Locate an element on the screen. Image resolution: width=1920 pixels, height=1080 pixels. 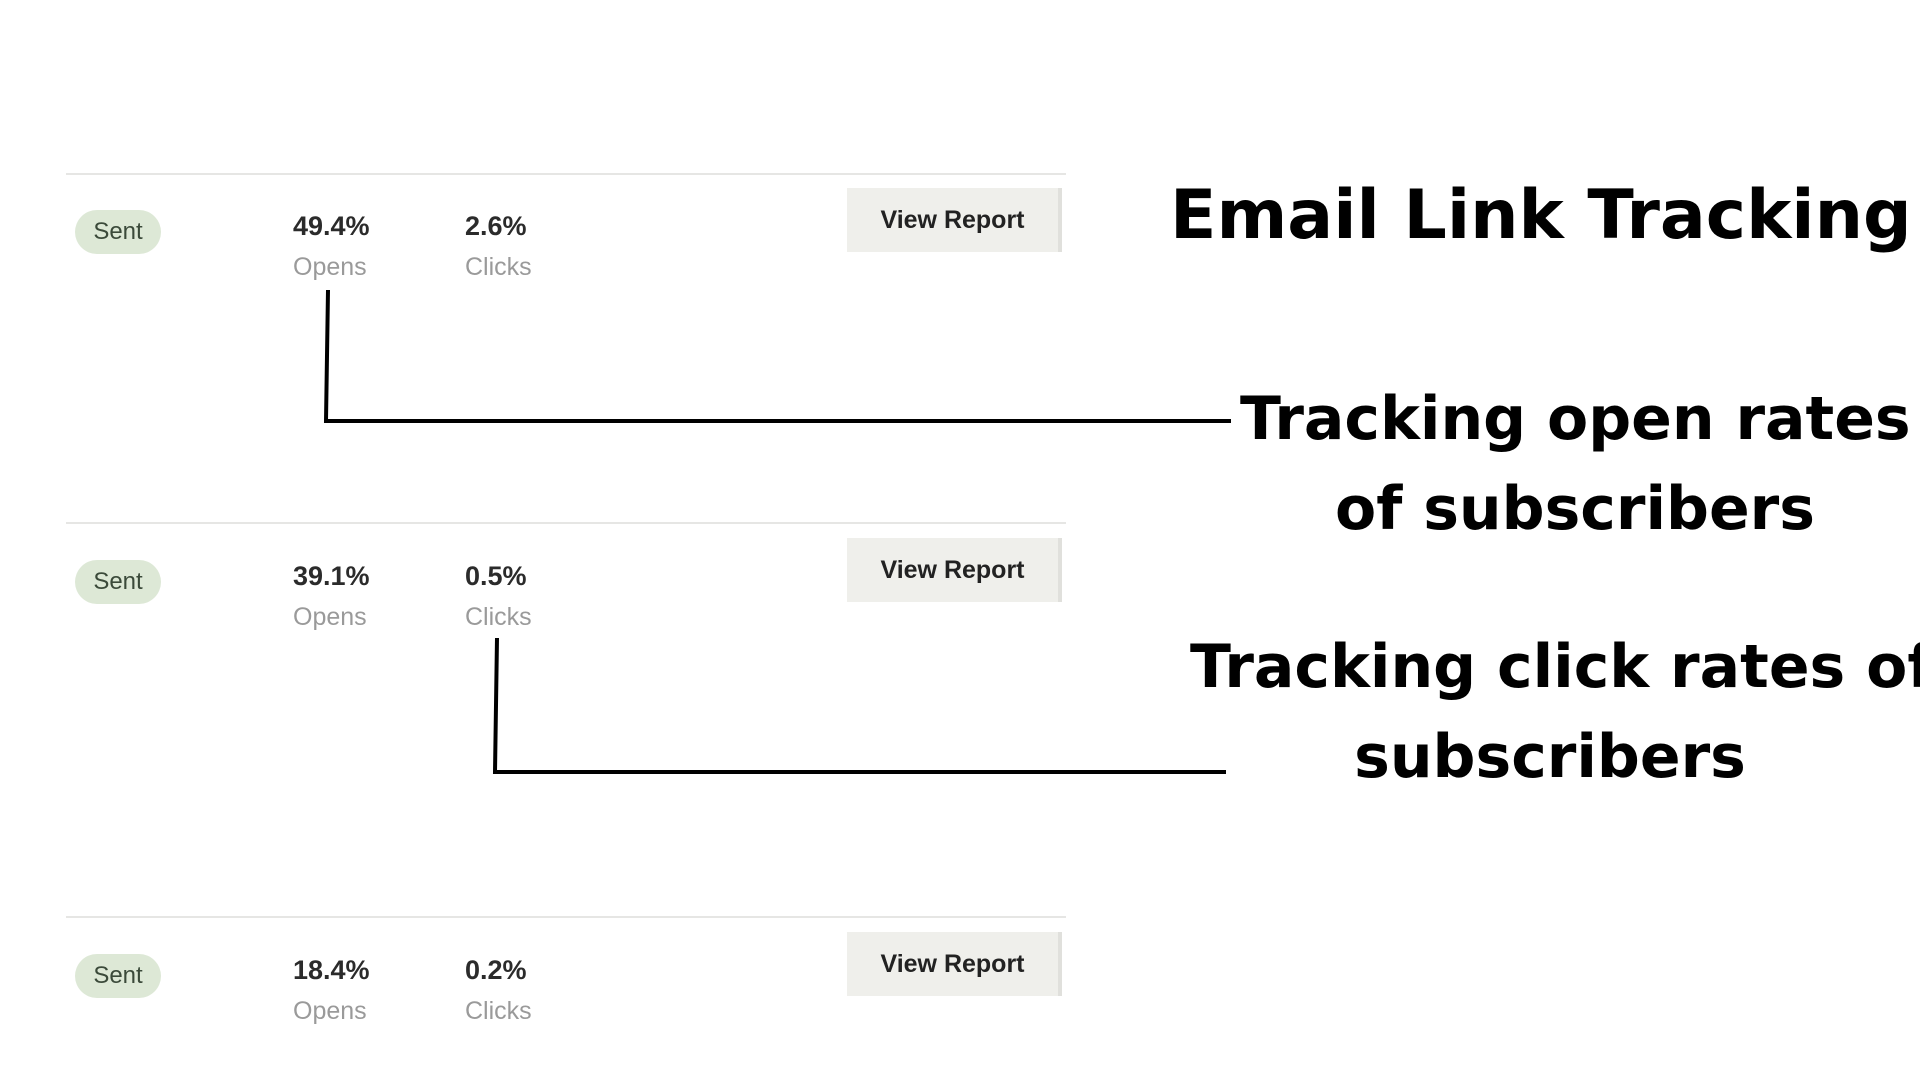
clicks-value: 0.5% is located at coordinates (496, 576).